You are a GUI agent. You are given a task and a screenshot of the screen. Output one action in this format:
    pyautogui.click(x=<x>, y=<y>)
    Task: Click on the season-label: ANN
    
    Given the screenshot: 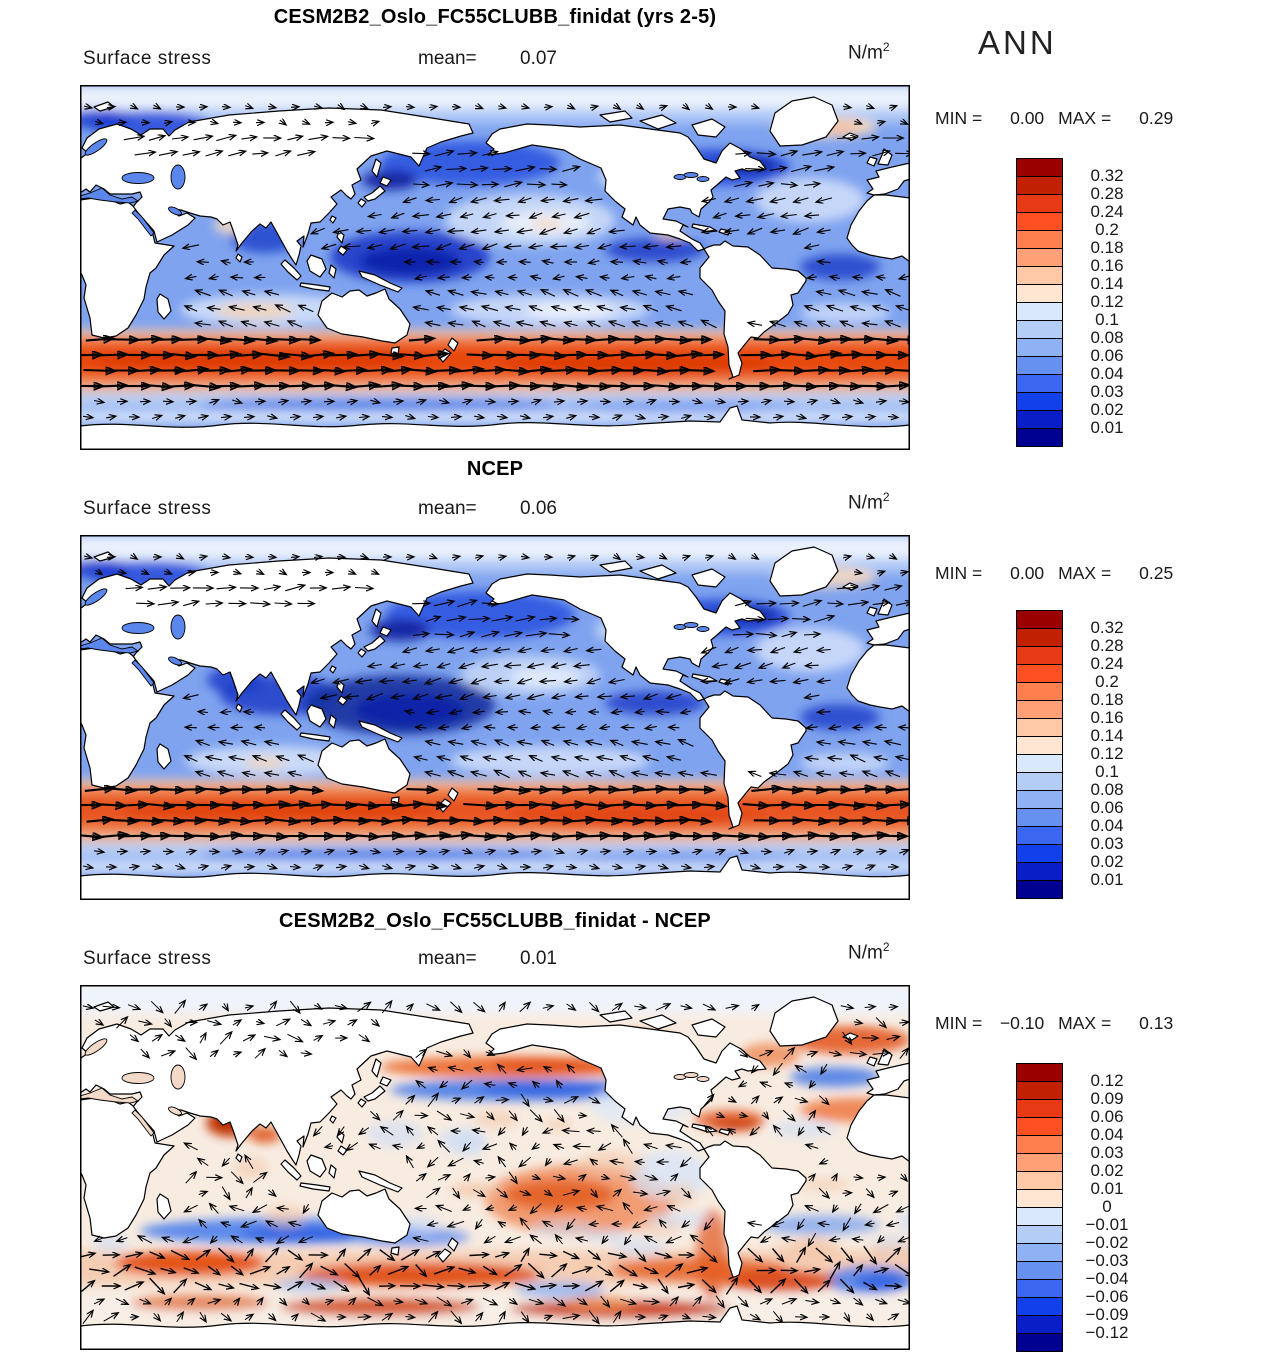 What is the action you would take?
    pyautogui.click(x=1017, y=42)
    